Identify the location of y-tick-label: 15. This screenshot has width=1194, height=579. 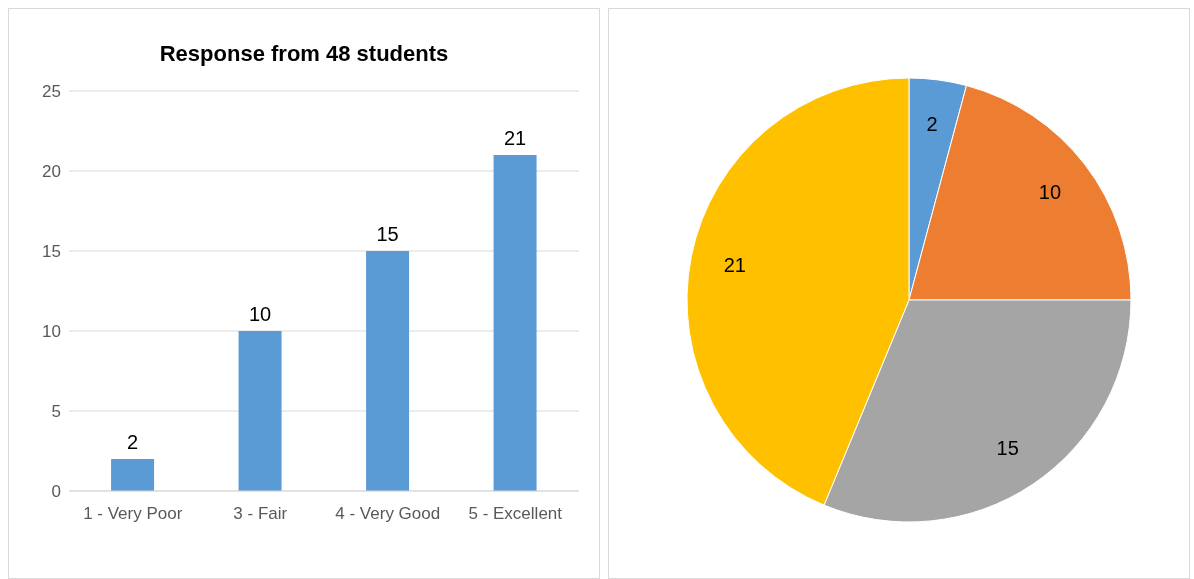
(51, 252).